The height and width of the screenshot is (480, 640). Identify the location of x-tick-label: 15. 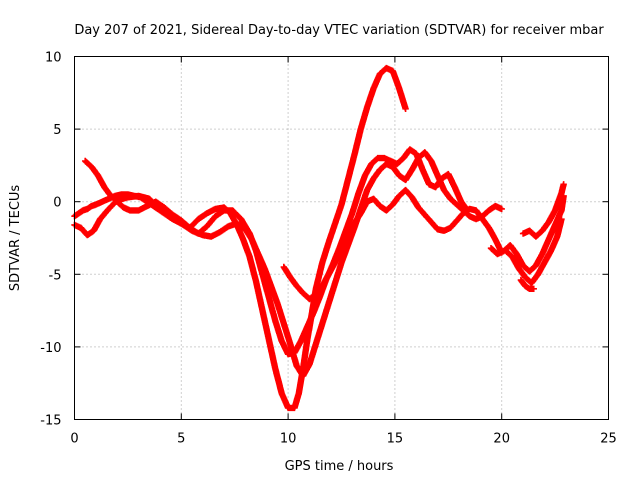
(395, 439).